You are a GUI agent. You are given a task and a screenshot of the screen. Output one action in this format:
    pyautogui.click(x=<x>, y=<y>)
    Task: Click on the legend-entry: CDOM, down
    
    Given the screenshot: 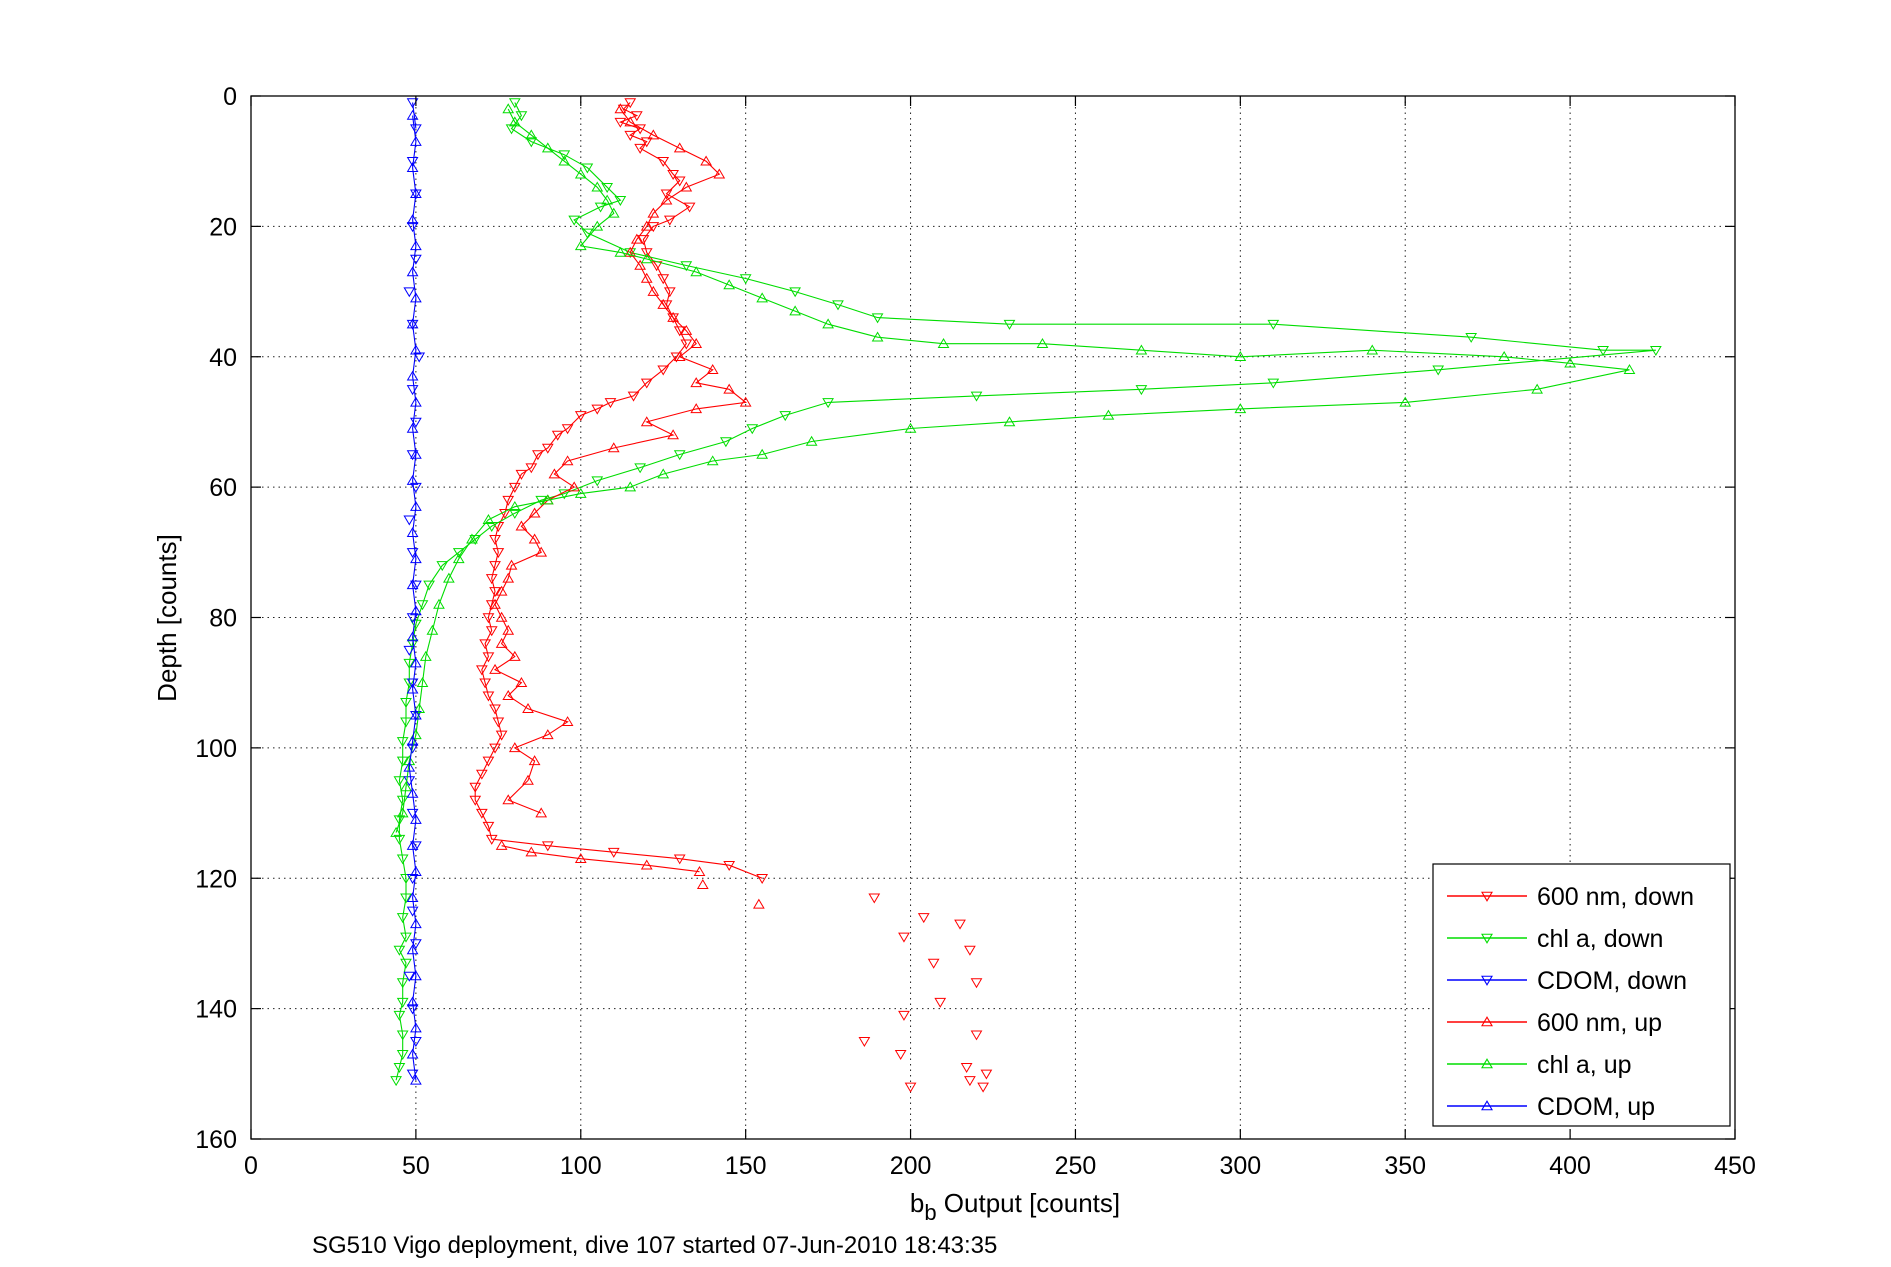 What is the action you would take?
    pyautogui.click(x=1567, y=981)
    